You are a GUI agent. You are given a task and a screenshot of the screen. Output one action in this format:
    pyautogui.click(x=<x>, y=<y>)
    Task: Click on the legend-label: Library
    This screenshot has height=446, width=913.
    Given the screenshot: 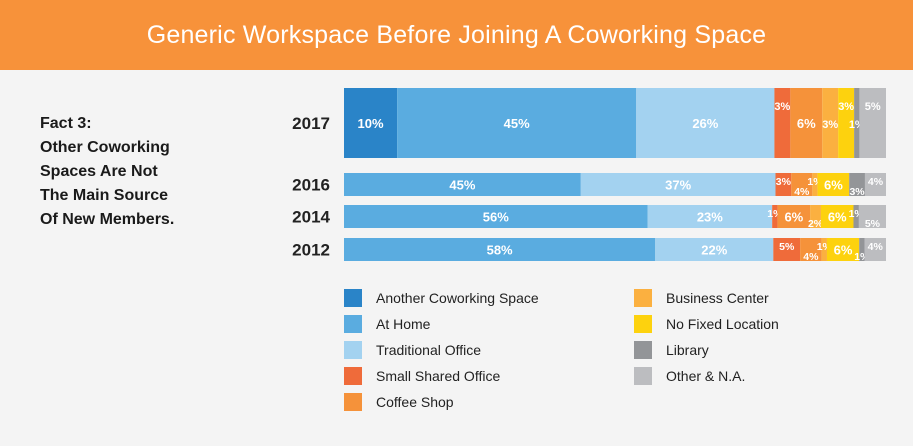 What is the action you would take?
    pyautogui.click(x=687, y=350)
    